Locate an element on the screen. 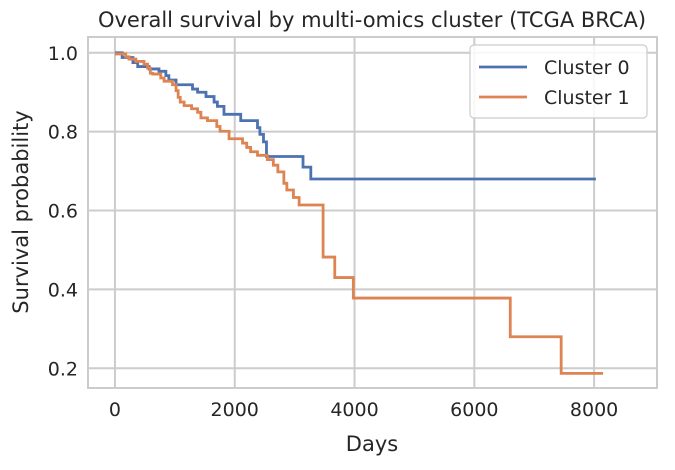  y-tick-label: 1.0 is located at coordinates (63, 54).